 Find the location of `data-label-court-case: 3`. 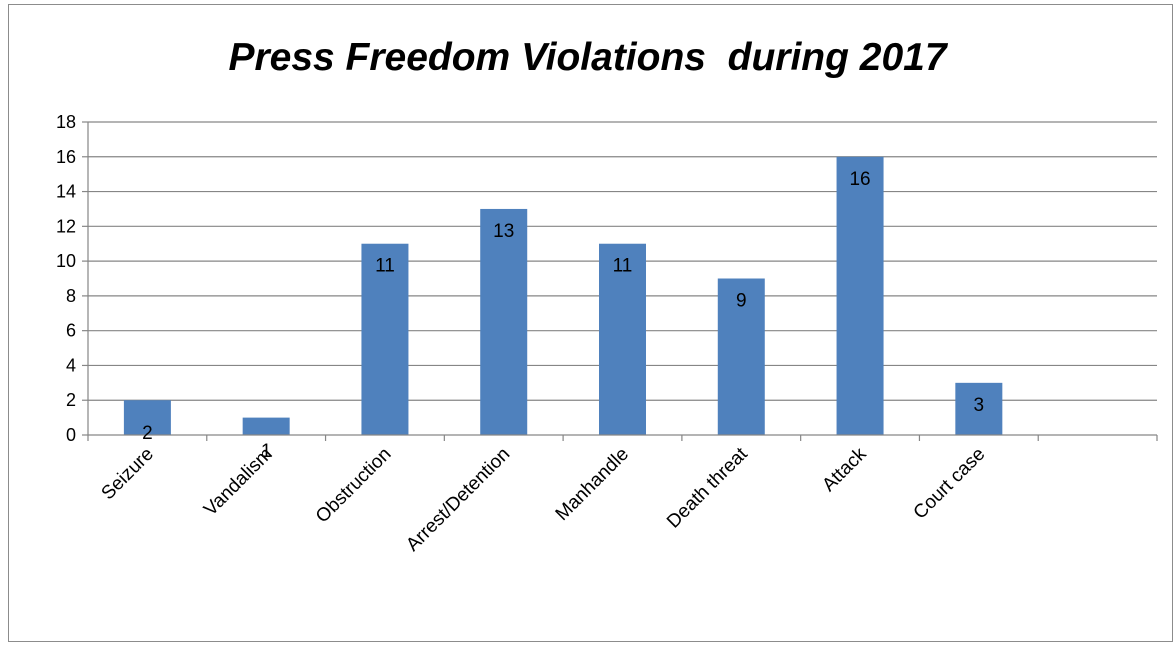

data-label-court-case: 3 is located at coordinates (979, 405).